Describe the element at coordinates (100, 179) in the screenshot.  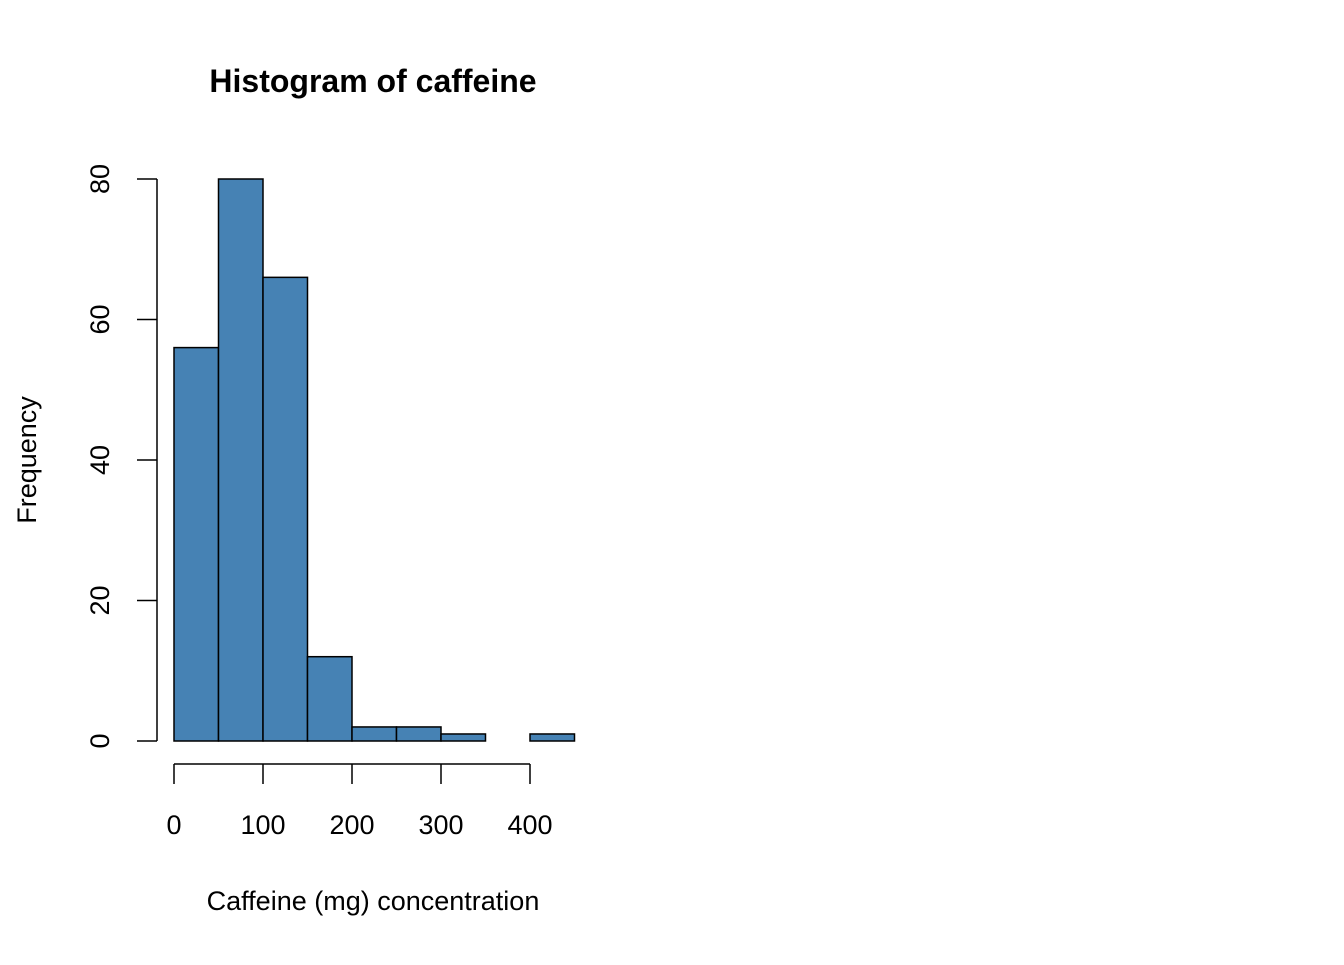
I see `y-tick-label-4: 80` at that location.